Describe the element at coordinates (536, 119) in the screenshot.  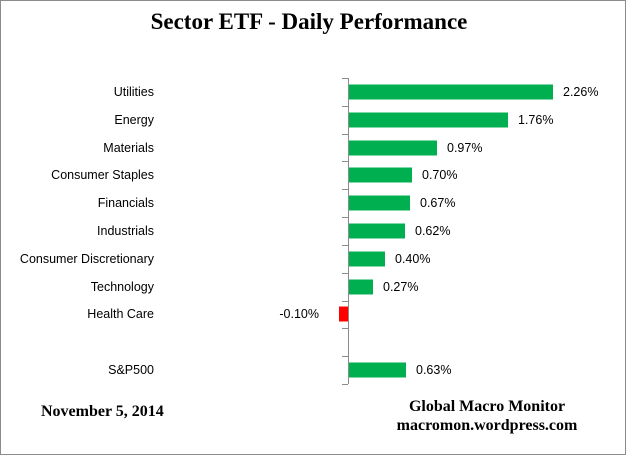
I see `value-label: 1.76%` at that location.